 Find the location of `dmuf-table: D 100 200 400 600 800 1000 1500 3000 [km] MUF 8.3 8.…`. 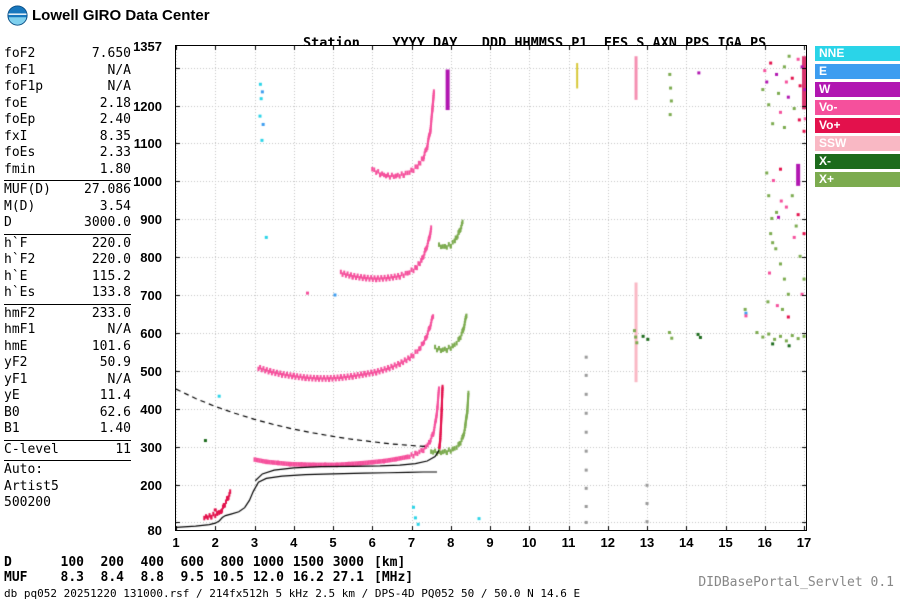

dmuf-table: D 100 200 400 600 800 1000 1500 3000 [km] MUF 8.3 8.… is located at coordinates (208, 571).